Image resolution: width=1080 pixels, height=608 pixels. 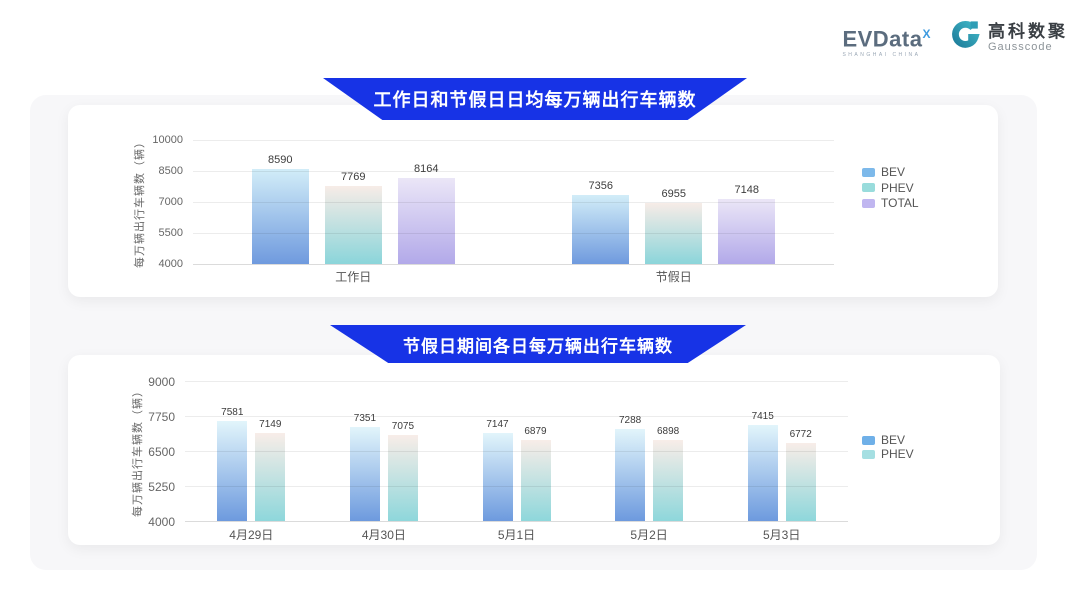 I want to click on bar-value-label: 7148, so click(x=746, y=189).